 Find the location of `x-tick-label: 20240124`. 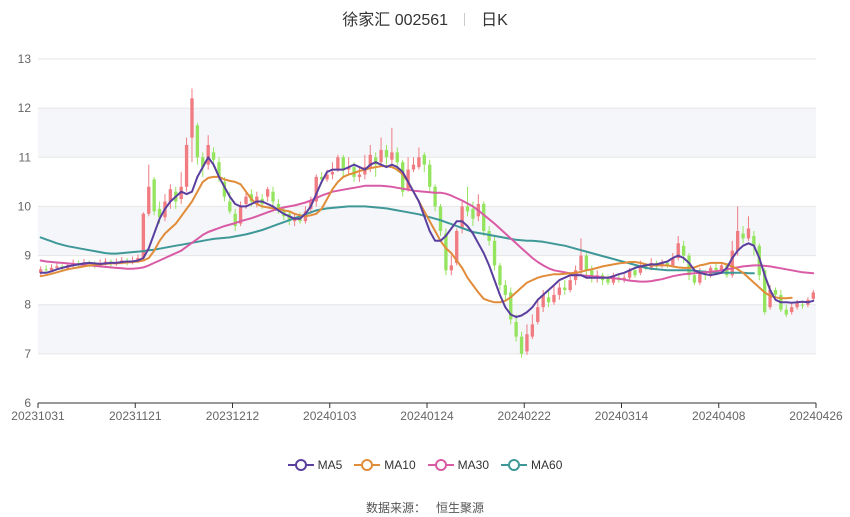

x-tick-label: 20240124 is located at coordinates (427, 416).